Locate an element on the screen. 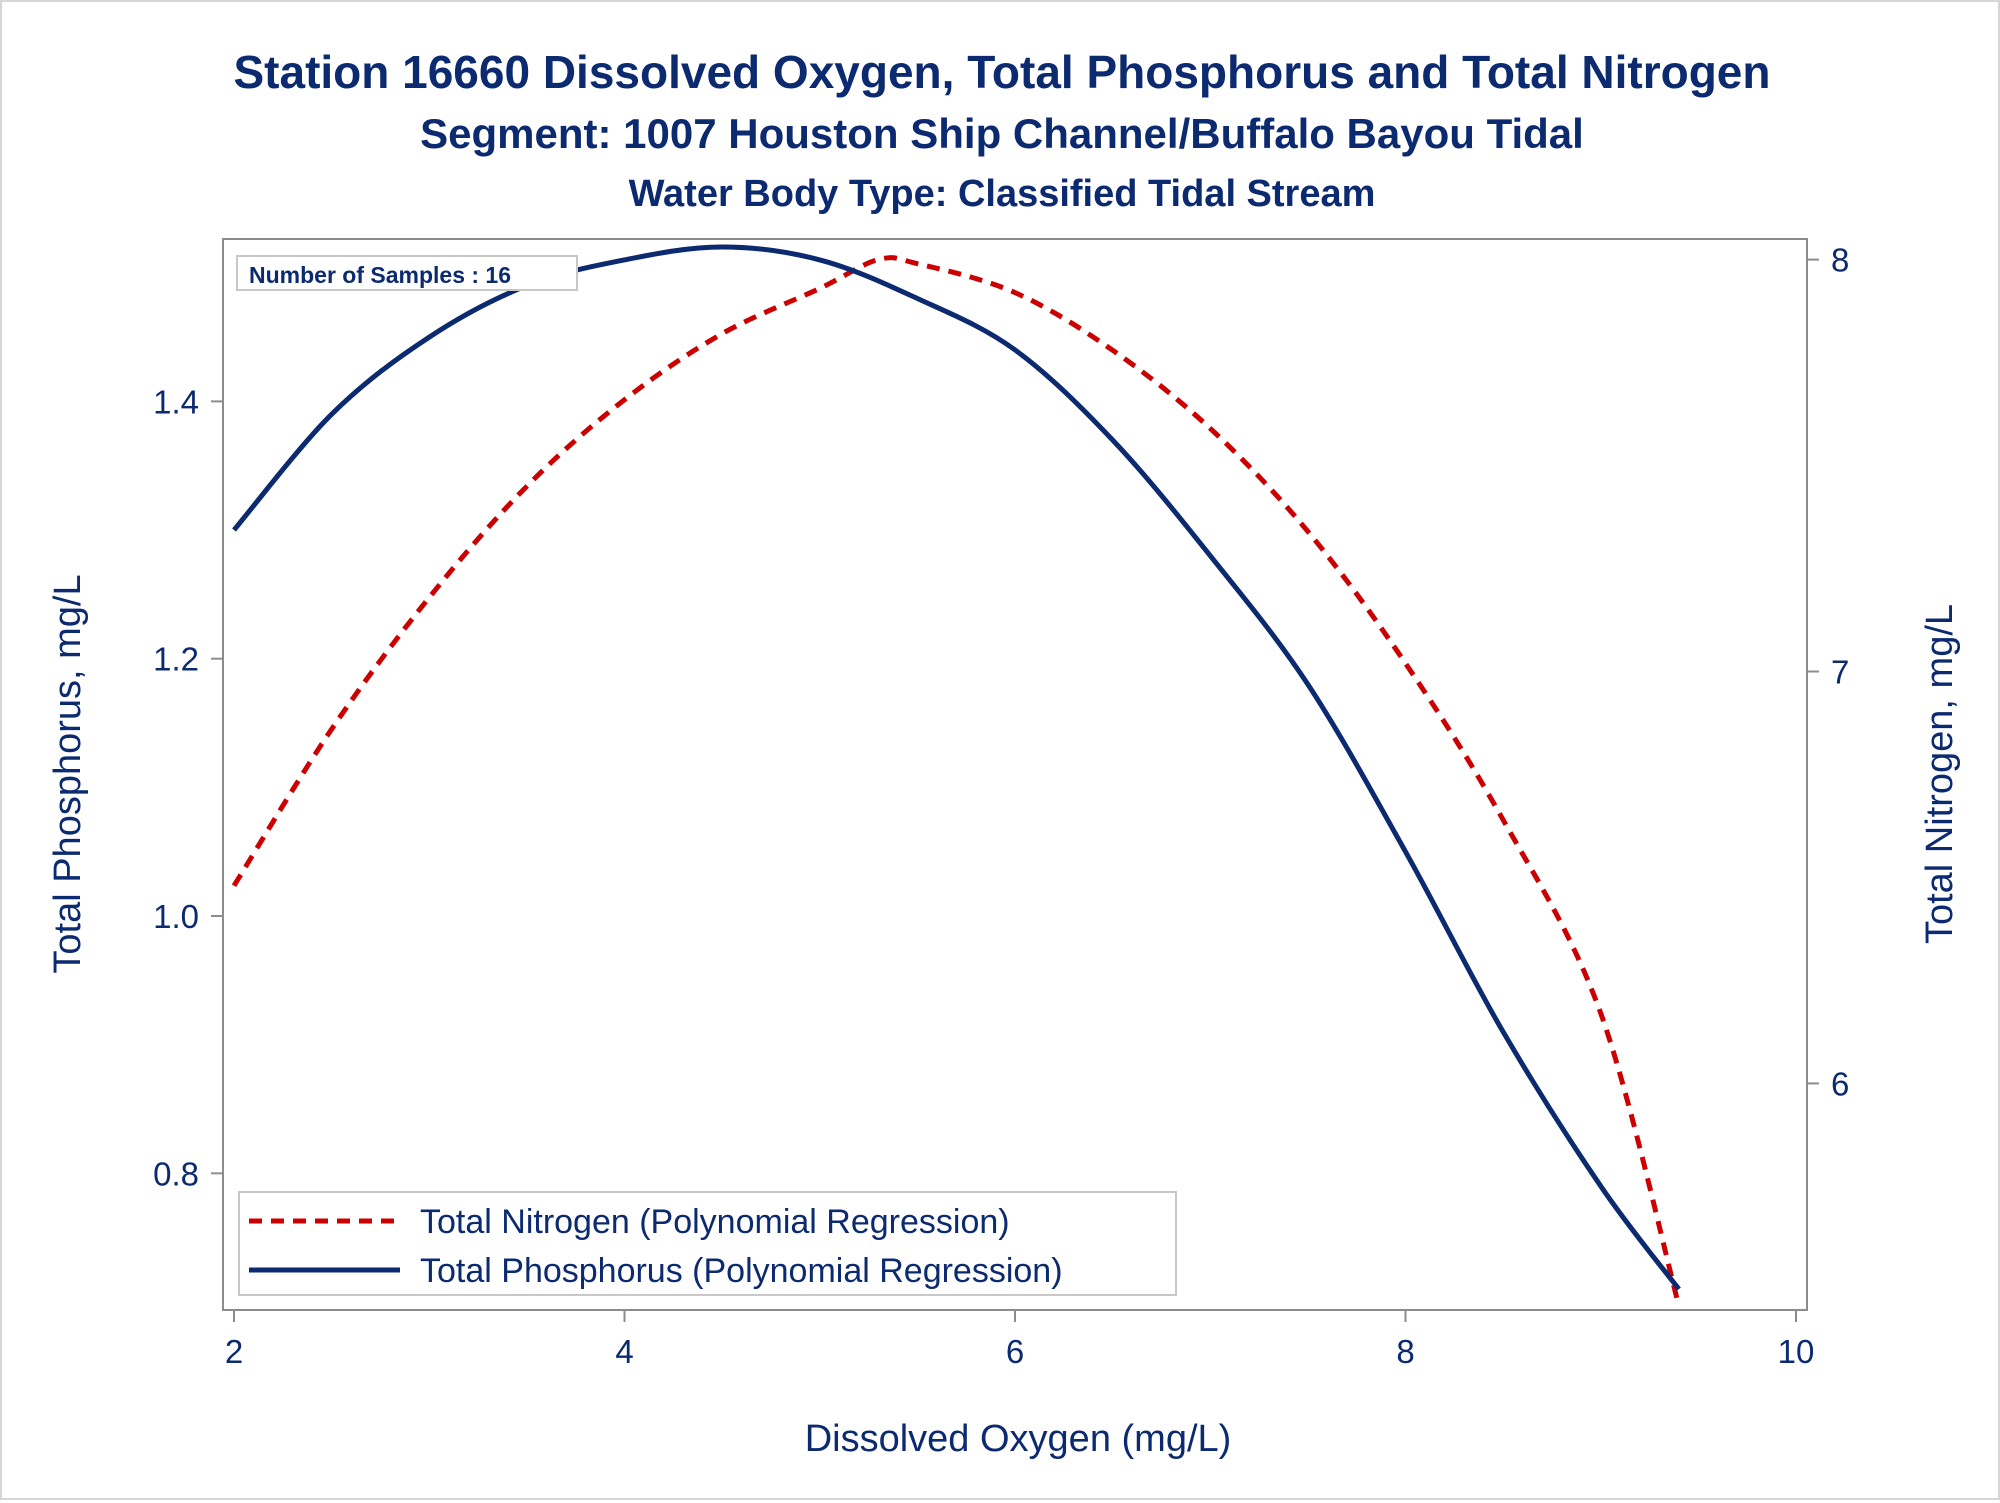 The width and height of the screenshot is (2000, 1503). y-tick-label: 1.0 is located at coordinates (176, 916).